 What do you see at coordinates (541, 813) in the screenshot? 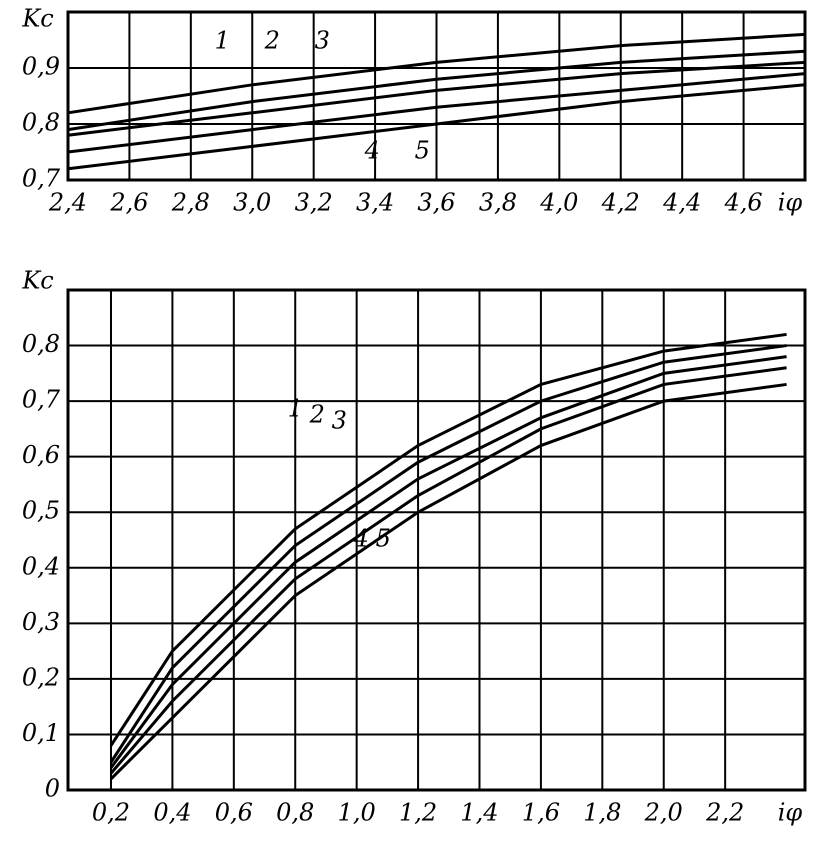
I see `x-tick-label: 1,6` at bounding box center [541, 813].